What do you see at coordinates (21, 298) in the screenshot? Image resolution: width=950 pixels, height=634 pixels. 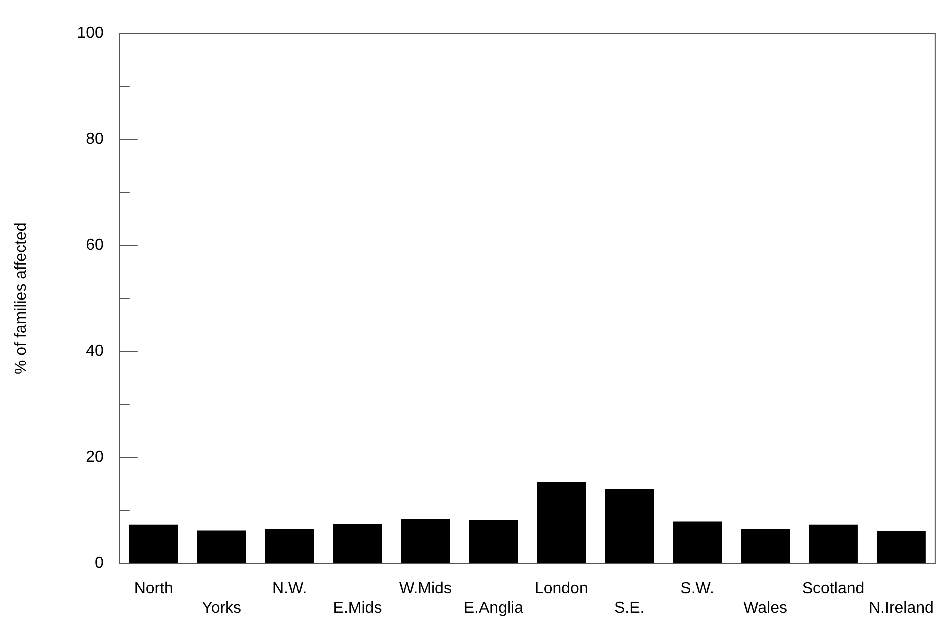 I see `y-axis-title: % of families affected` at bounding box center [21, 298].